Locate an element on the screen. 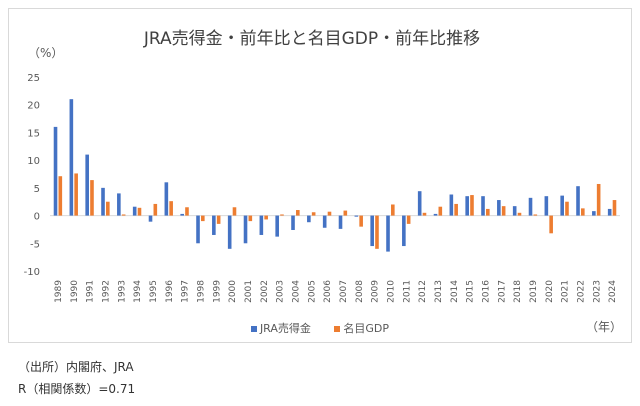 Image resolution: width=640 pixels, height=406 pixels. y-tick-label: -5 is located at coordinates (35, 244).